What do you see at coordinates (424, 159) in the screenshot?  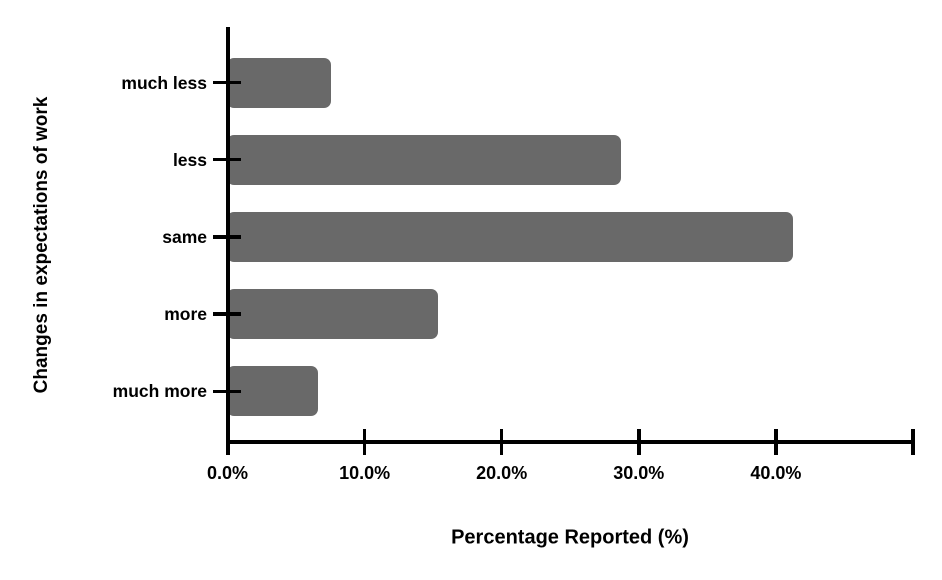 I see `bar-less` at bounding box center [424, 159].